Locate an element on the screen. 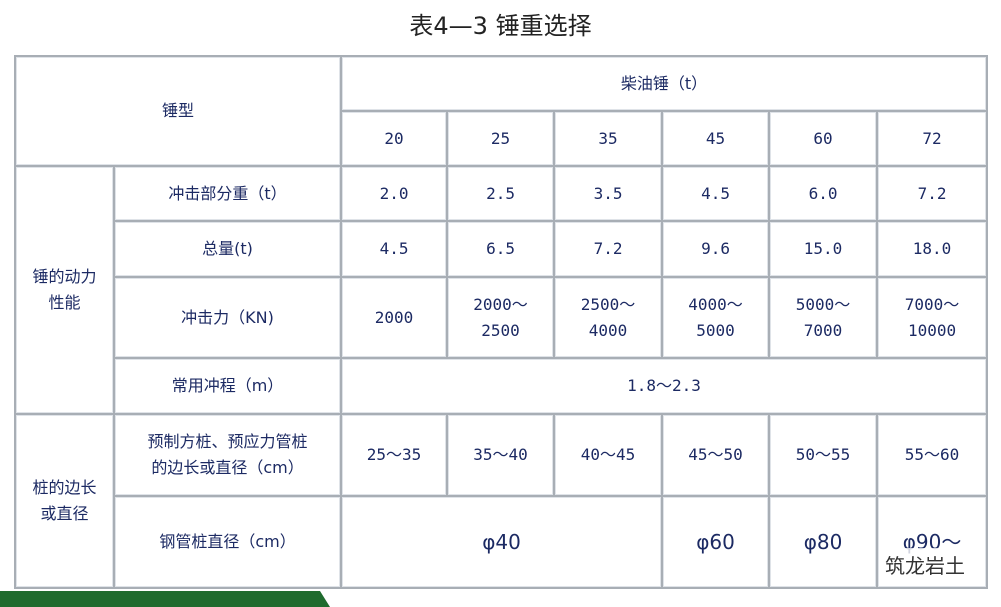  value-cell: φ60 is located at coordinates (716, 542).